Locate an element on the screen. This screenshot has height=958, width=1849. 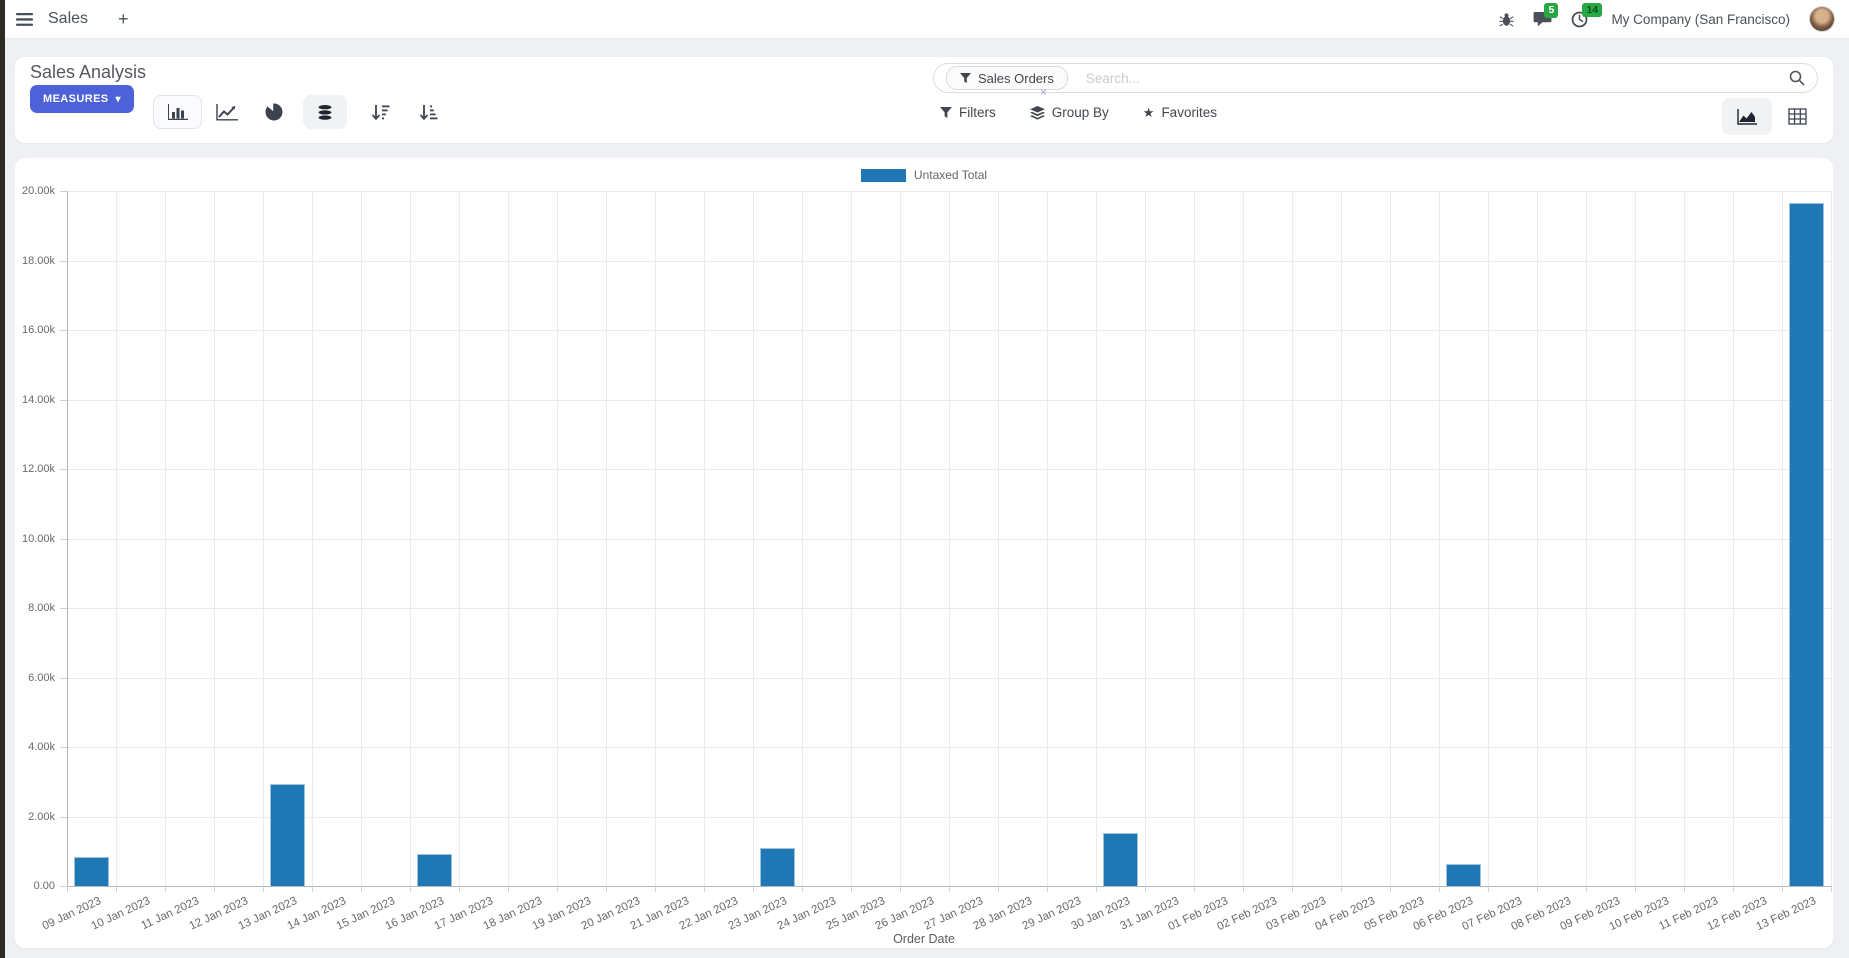
activities-menu: 14 is located at coordinates (1587, 15).